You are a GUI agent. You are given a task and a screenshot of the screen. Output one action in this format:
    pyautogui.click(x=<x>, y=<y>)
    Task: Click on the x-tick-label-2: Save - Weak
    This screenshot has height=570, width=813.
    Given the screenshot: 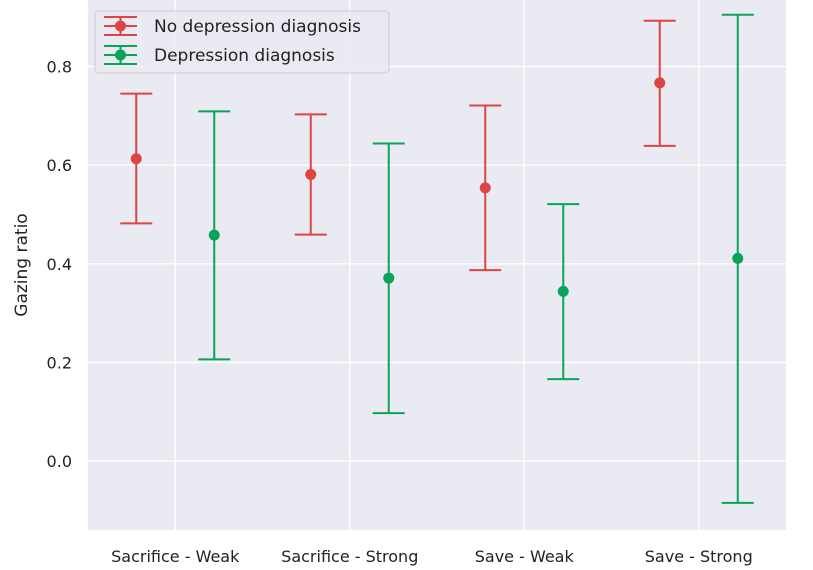 What is the action you would take?
    pyautogui.click(x=525, y=556)
    